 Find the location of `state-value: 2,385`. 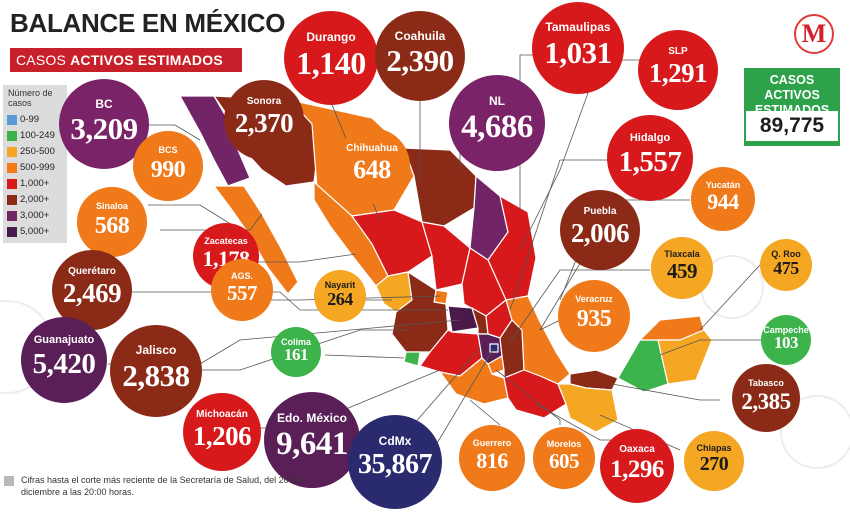

state-value: 2,385 is located at coordinates (766, 401).